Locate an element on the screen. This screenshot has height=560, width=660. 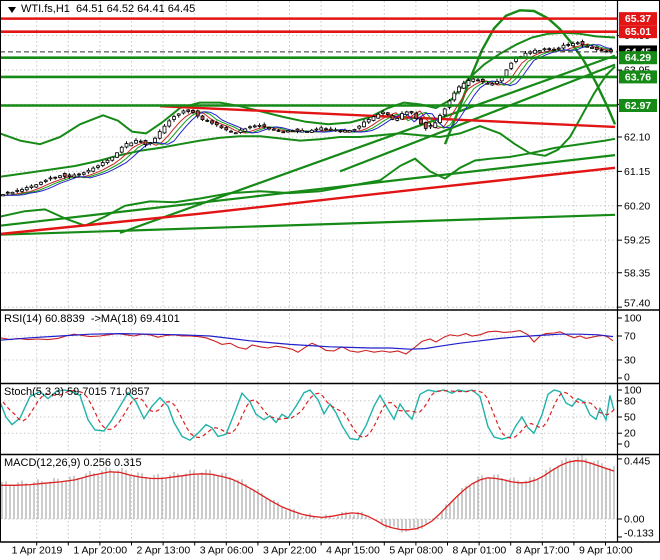
x-axis-tick-label: 8 Apr 17:00 is located at coordinates (543, 551).